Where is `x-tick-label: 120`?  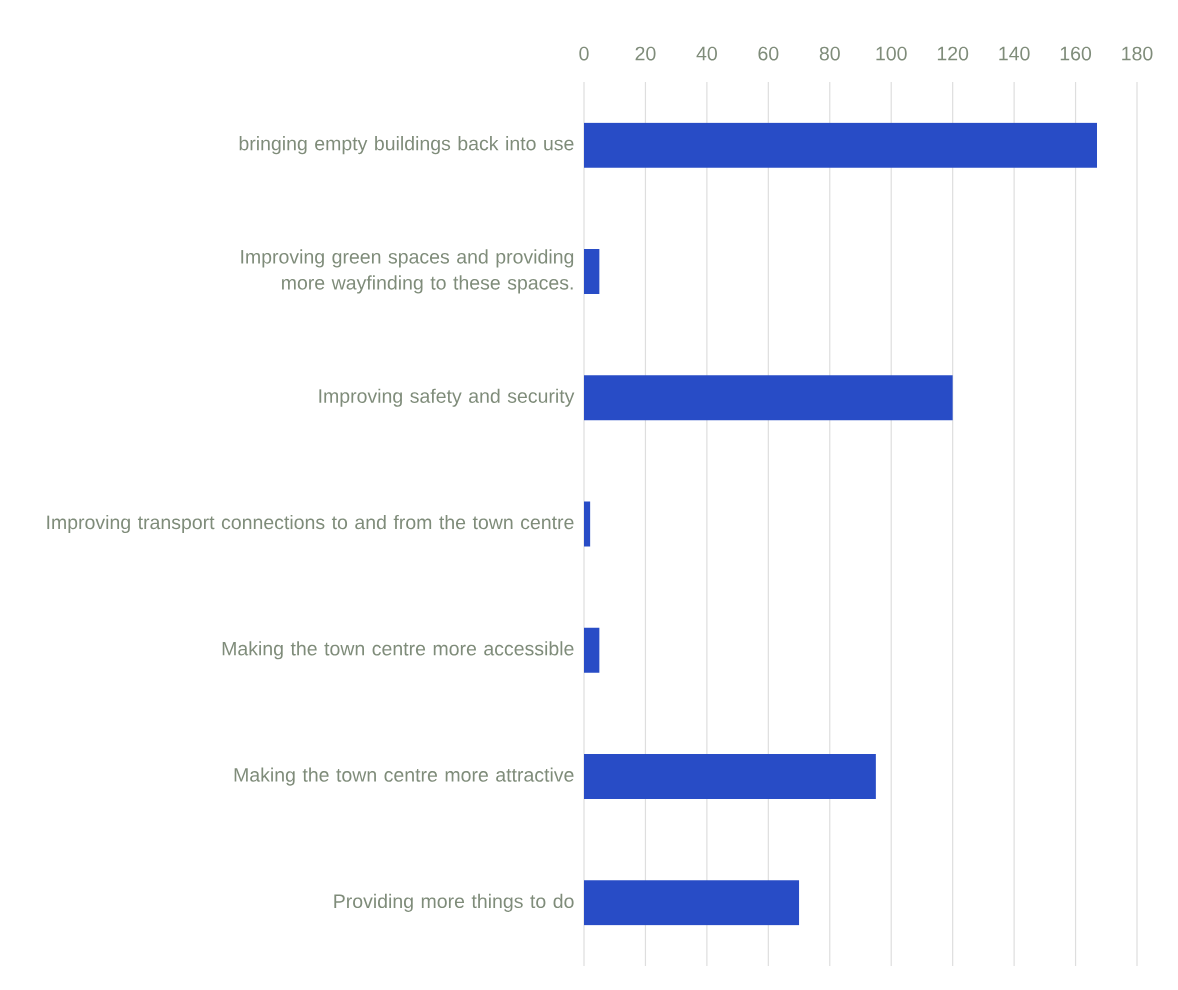 x-tick-label: 120 is located at coordinates (953, 53).